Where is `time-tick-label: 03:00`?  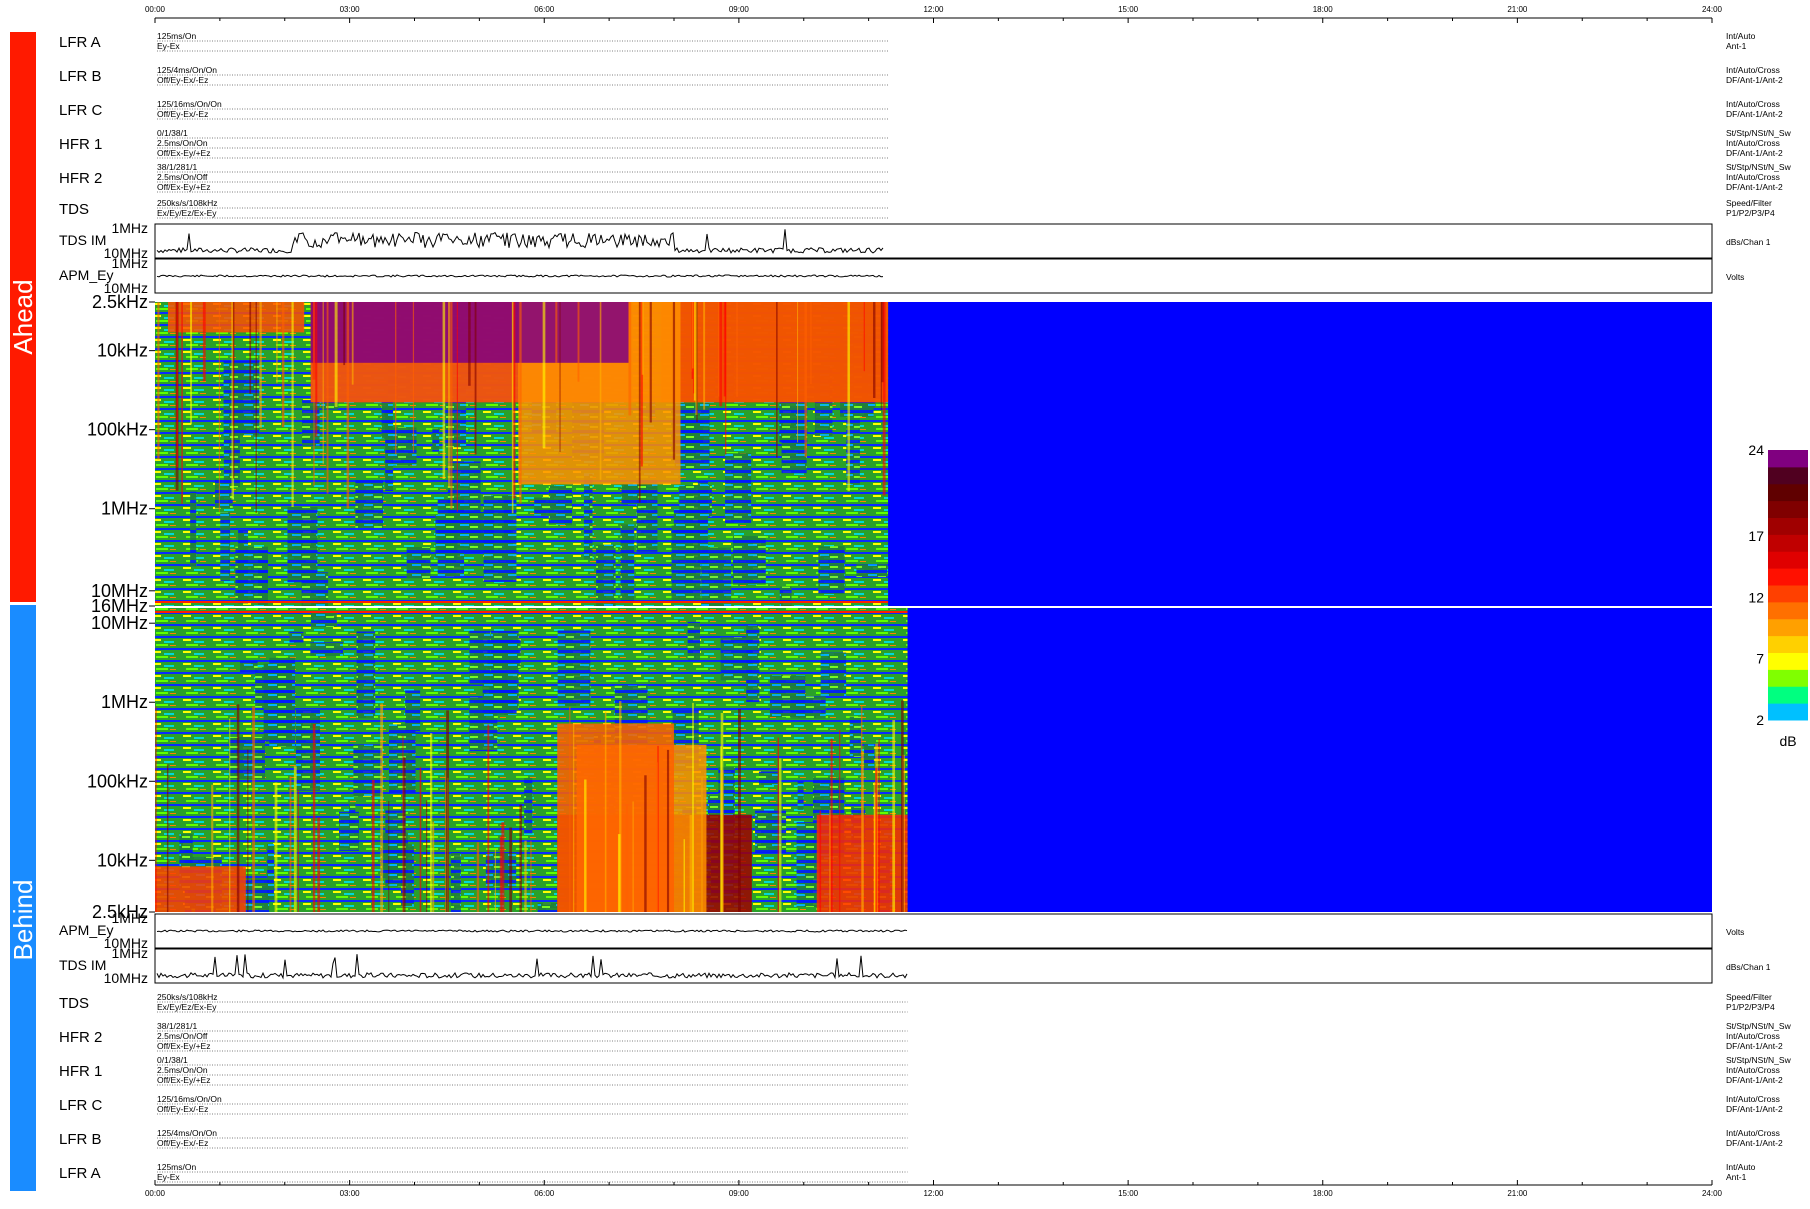 time-tick-label: 03:00 is located at coordinates (350, 1193).